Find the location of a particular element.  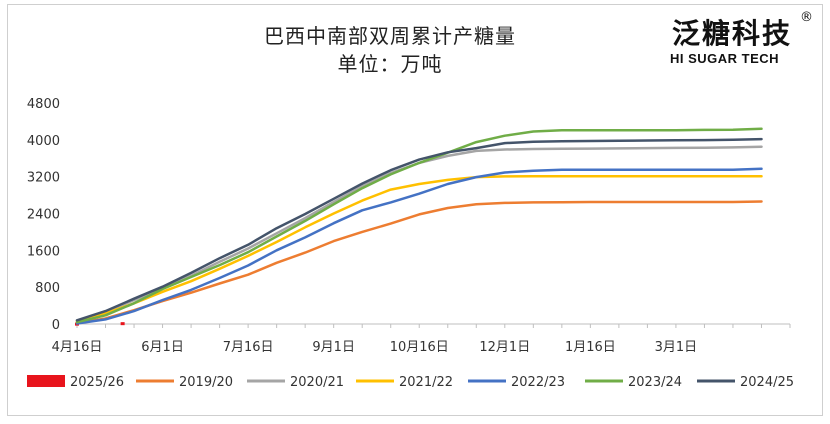

brand-logo-text: 泛糖科技 is located at coordinates (732, 33).